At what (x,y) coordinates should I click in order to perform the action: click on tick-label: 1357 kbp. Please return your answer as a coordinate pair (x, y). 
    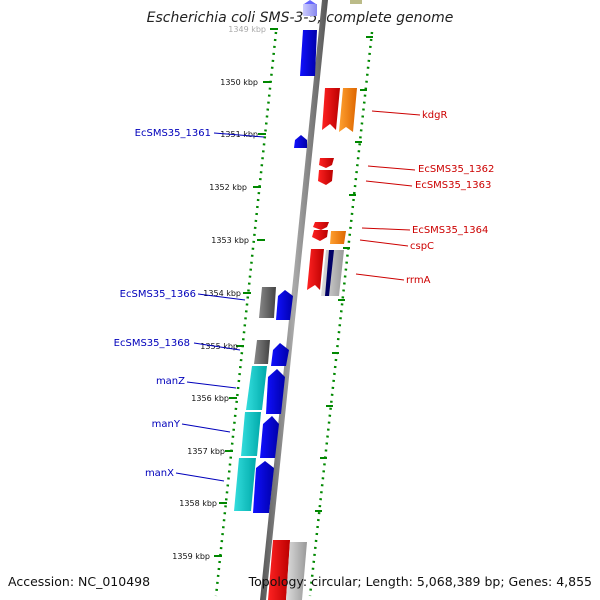
    Looking at the image, I should click on (206, 451).